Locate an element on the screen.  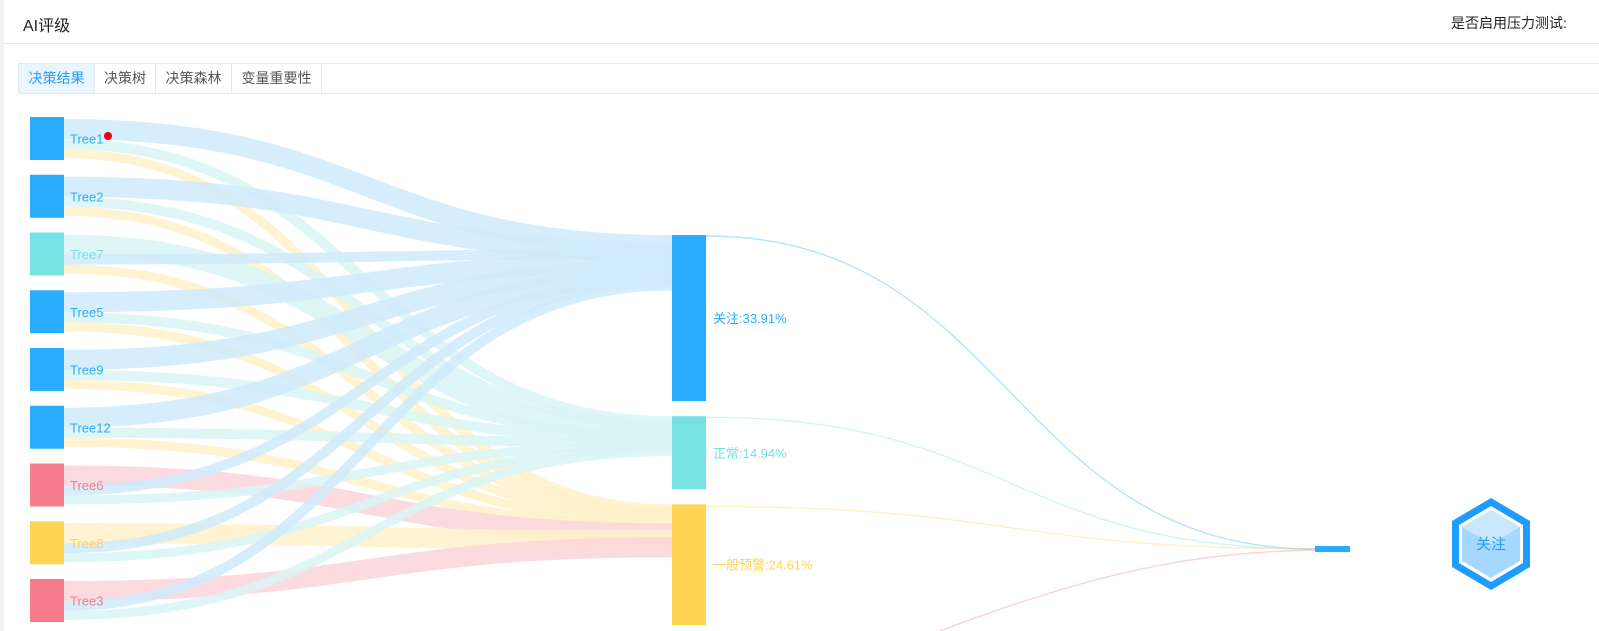
source-node-tree3 is located at coordinates (47, 600).